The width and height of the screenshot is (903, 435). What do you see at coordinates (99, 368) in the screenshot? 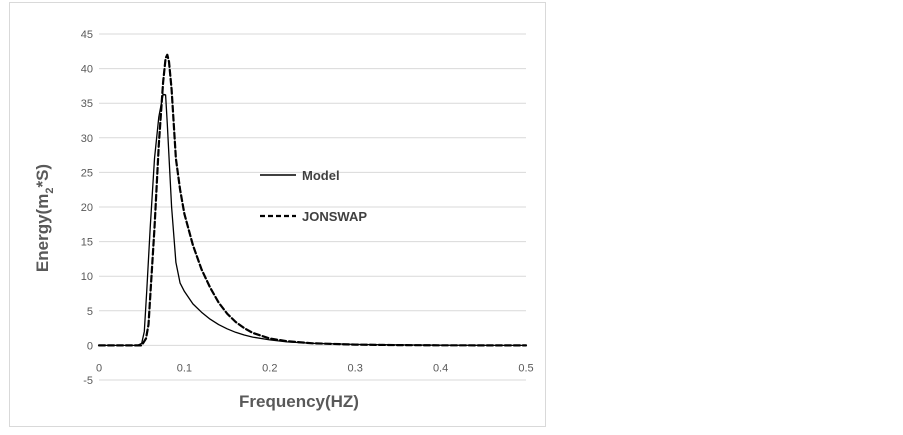
I see `x-tick-label: 0` at bounding box center [99, 368].